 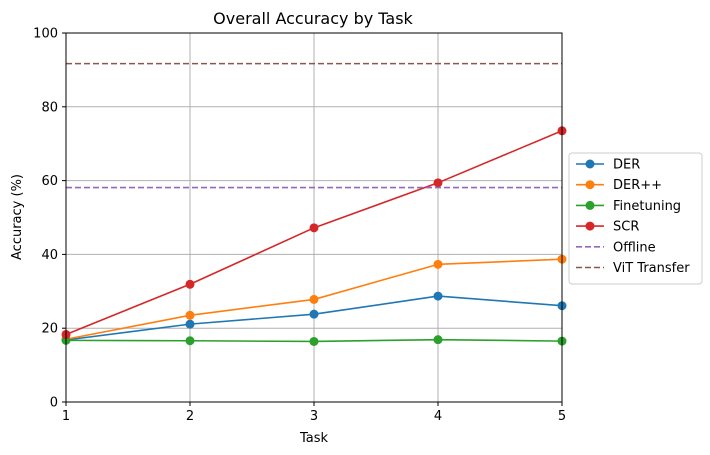 I want to click on y-tick-label: 100, so click(x=45, y=34).